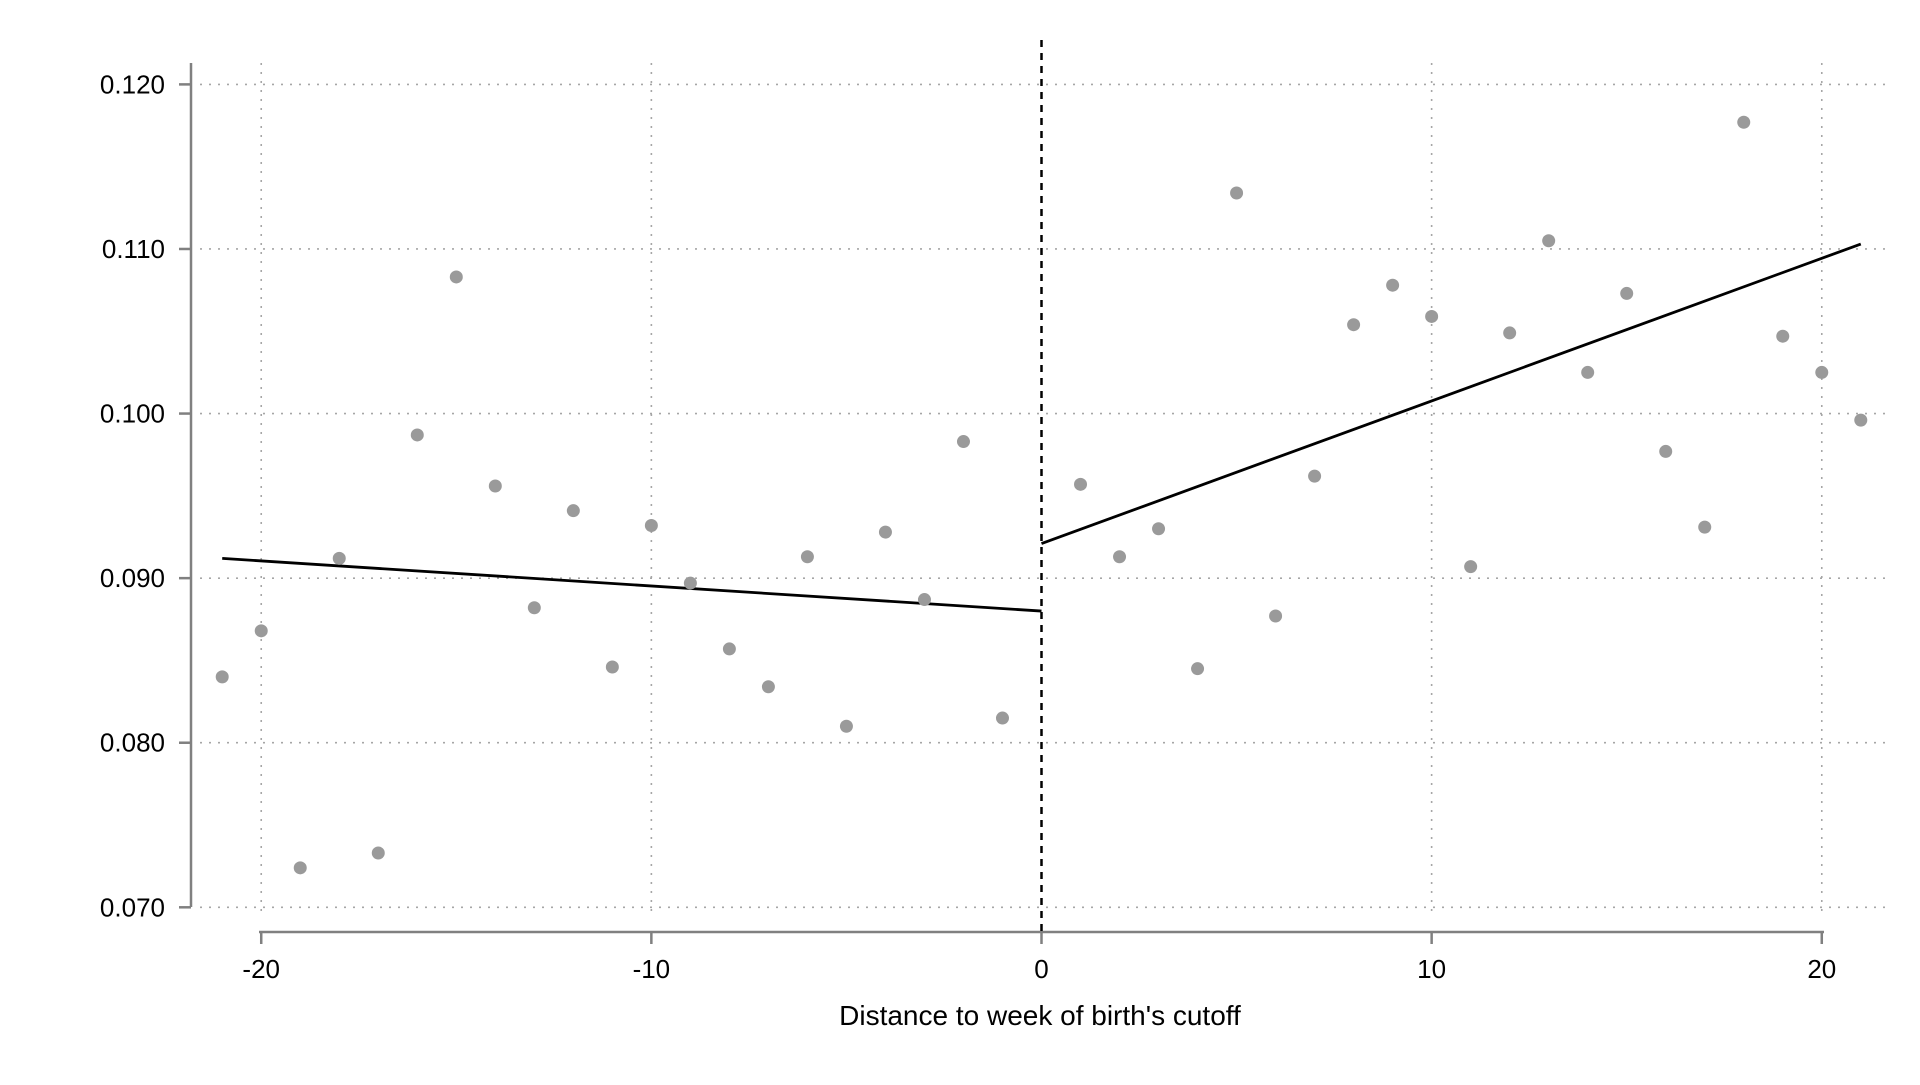 The width and height of the screenshot is (1920, 1085). I want to click on x-axis-title: Distance to week of birth's cutoff, so click(1040, 1015).